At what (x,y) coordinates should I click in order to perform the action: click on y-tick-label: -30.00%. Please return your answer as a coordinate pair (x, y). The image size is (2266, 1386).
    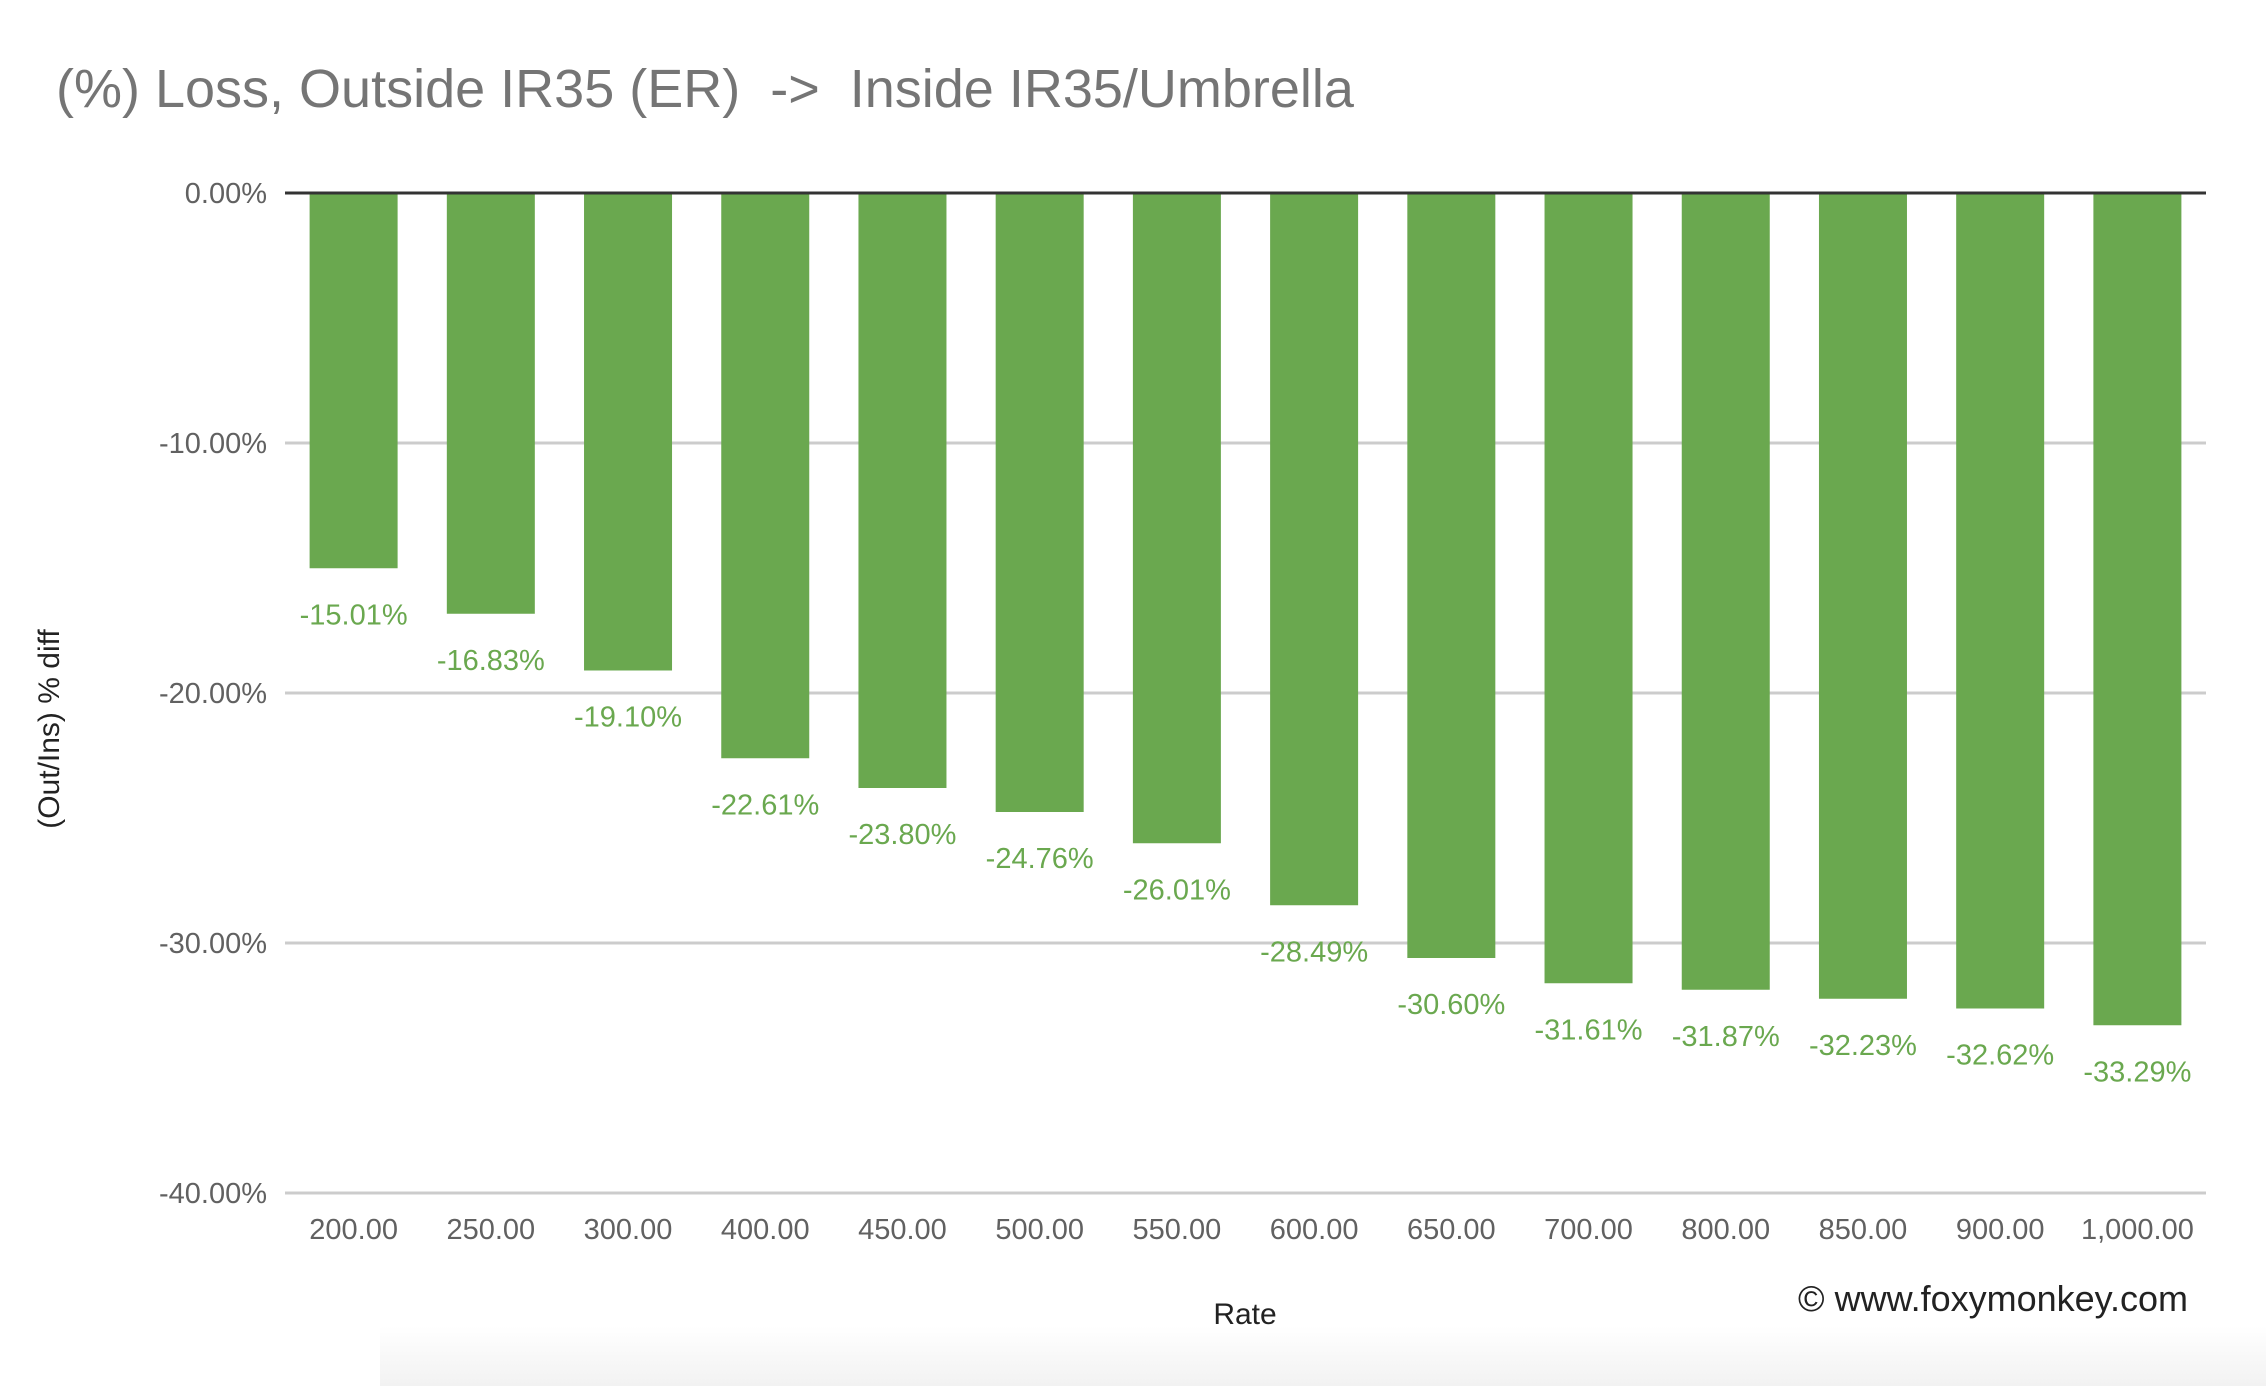
    Looking at the image, I should click on (213, 944).